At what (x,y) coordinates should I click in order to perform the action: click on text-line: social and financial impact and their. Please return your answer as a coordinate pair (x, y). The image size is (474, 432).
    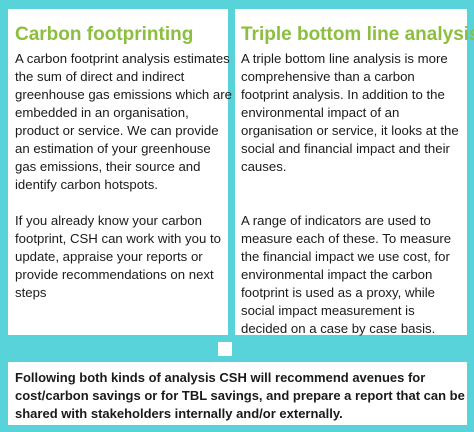
    Looking at the image, I should click on (345, 148).